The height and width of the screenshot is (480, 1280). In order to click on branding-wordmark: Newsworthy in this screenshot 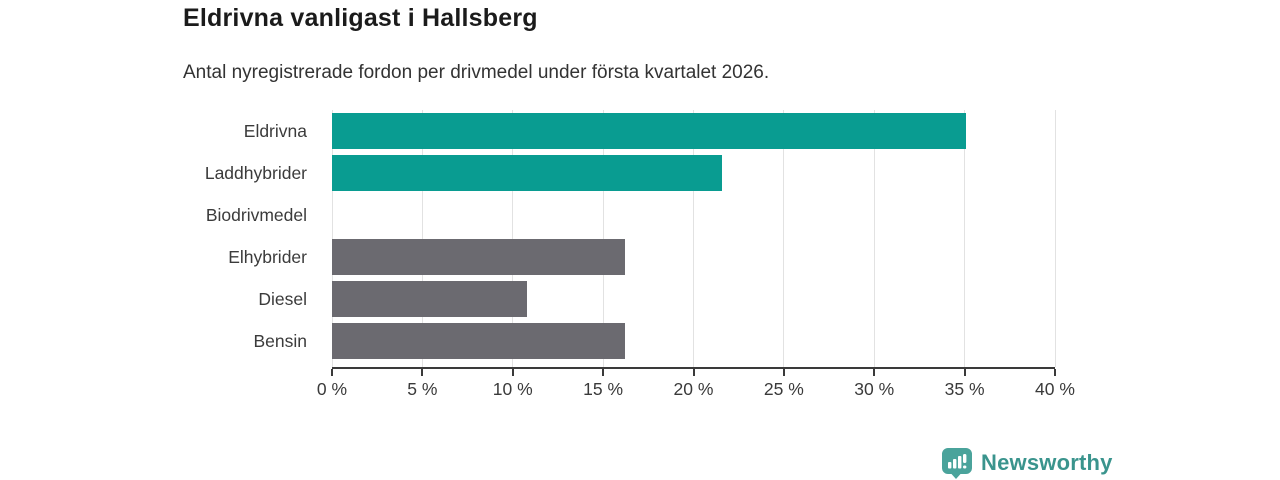, I will do `click(1047, 462)`.